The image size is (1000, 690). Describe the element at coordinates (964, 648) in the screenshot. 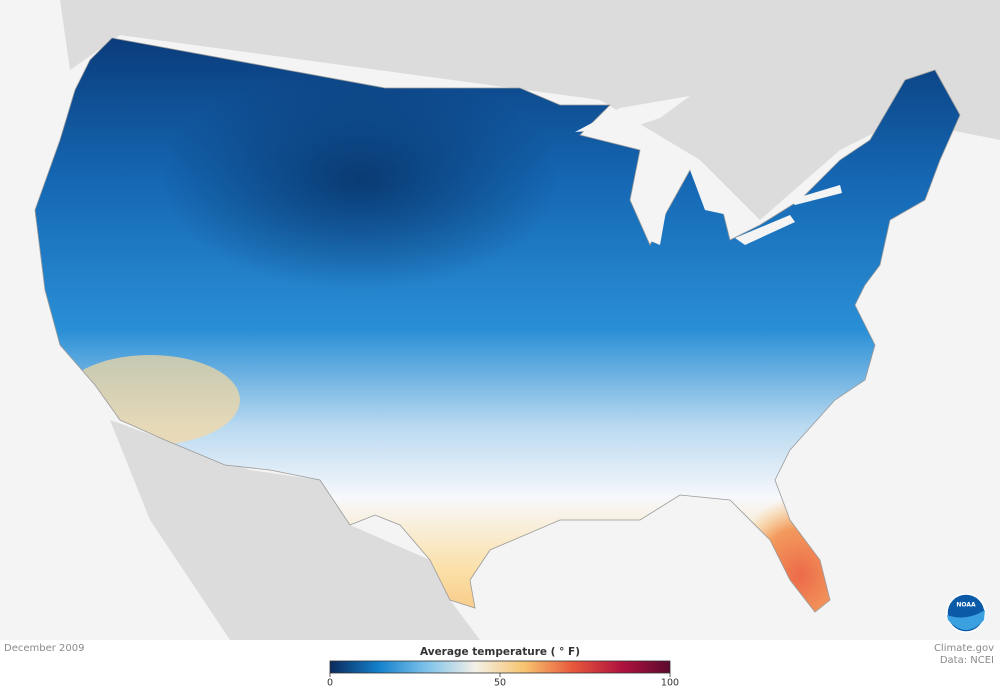

I see `credit: Climate.gov` at that location.